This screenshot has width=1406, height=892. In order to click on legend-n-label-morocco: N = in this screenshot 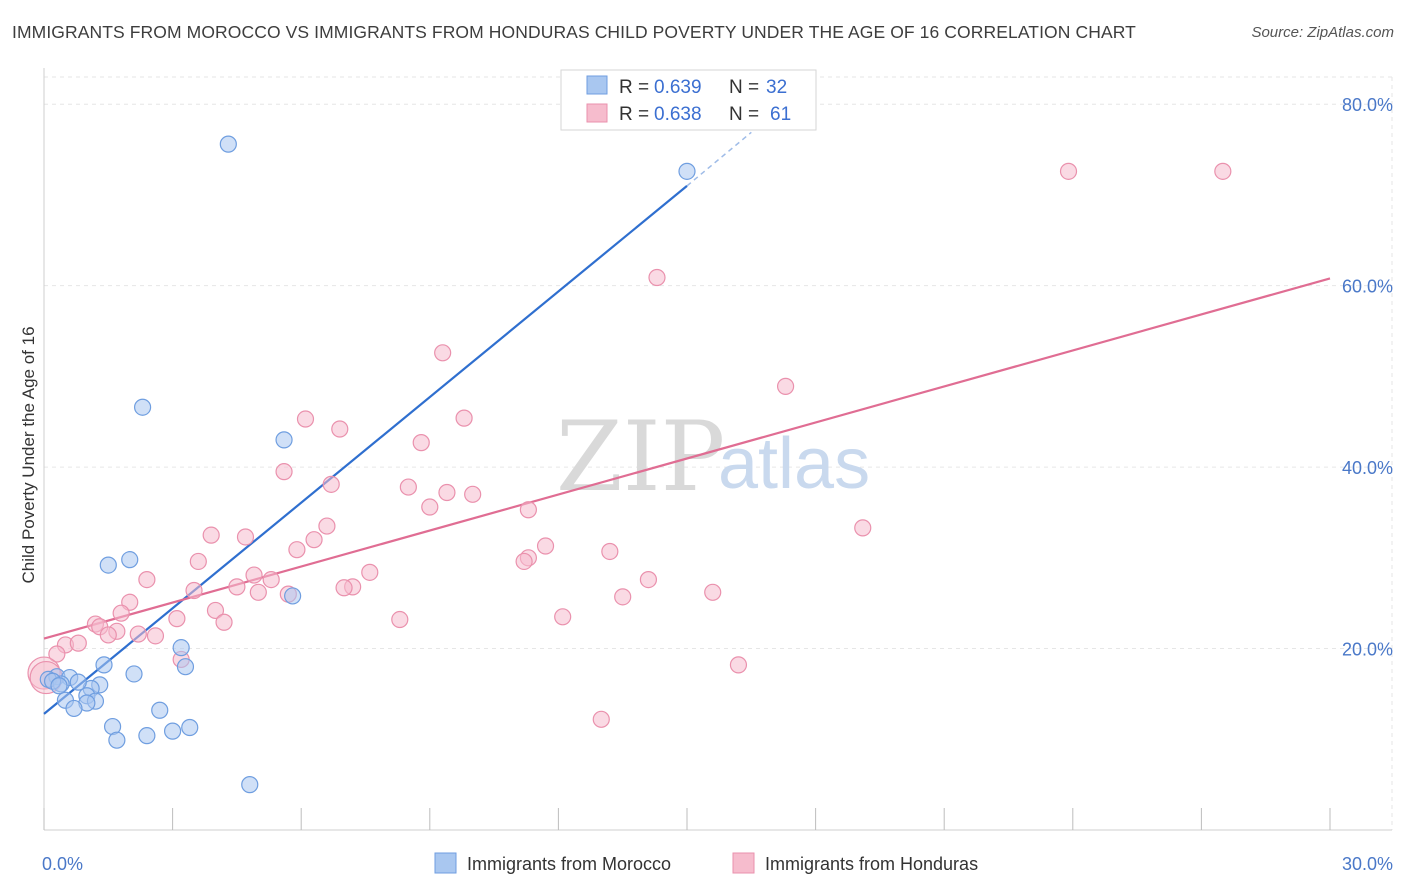, I will do `click(744, 87)`.